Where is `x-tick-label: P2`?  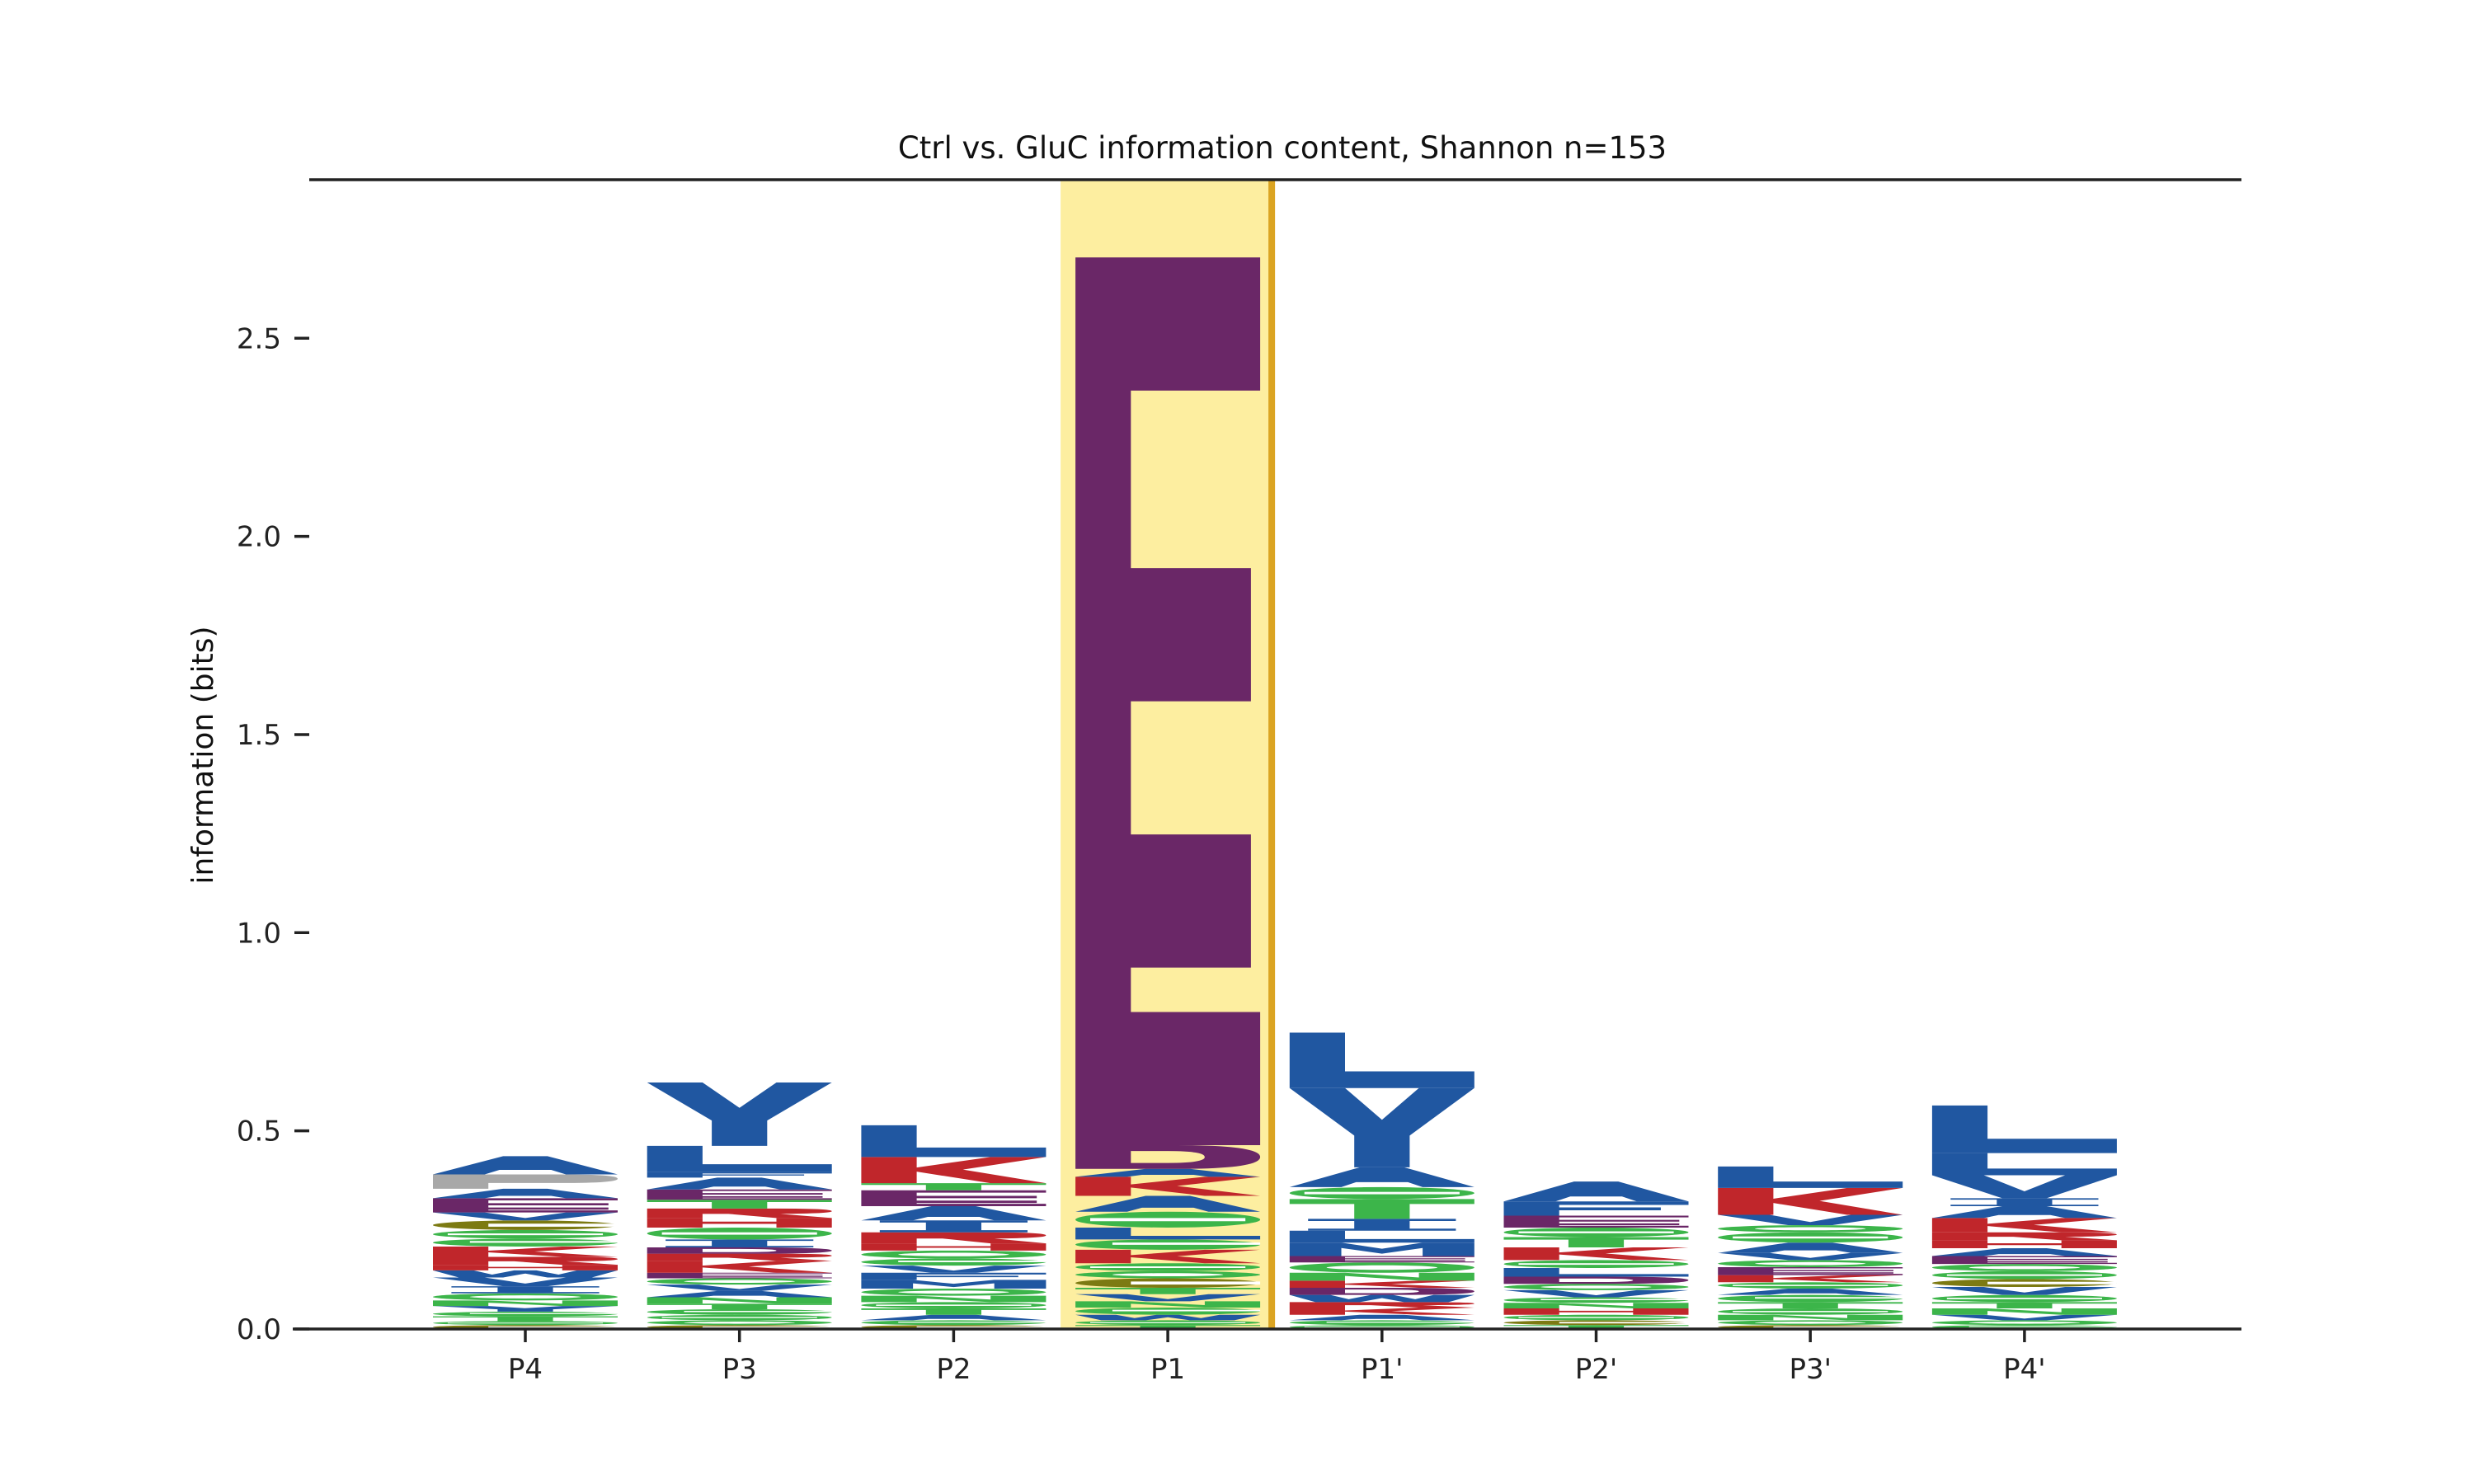
x-tick-label: P2 is located at coordinates (953, 1369).